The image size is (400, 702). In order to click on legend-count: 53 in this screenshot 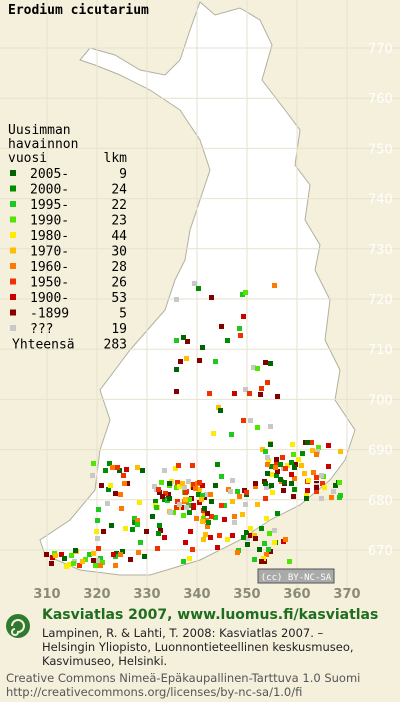, I will do `click(119, 298)`.